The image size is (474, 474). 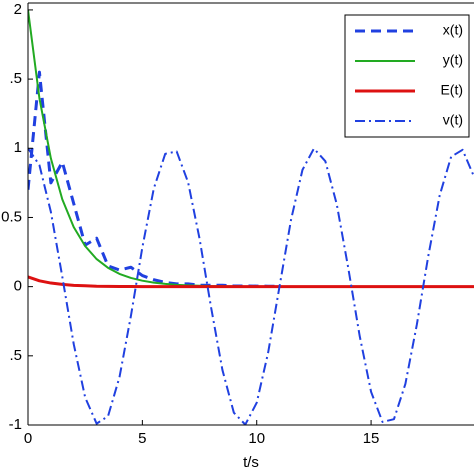 I want to click on x-axis-label: t/s, so click(x=251, y=462).